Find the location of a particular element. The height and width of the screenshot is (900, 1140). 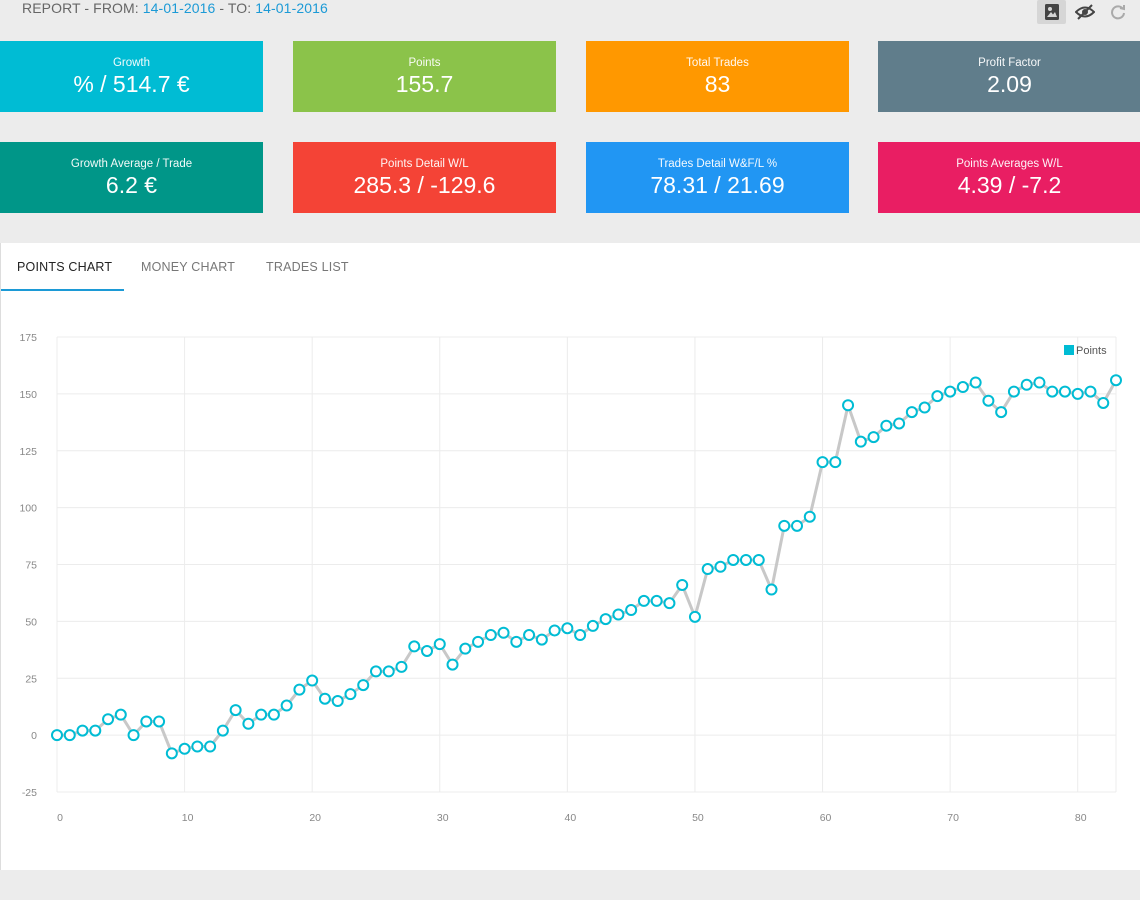

hide-button is located at coordinates (1084, 12).